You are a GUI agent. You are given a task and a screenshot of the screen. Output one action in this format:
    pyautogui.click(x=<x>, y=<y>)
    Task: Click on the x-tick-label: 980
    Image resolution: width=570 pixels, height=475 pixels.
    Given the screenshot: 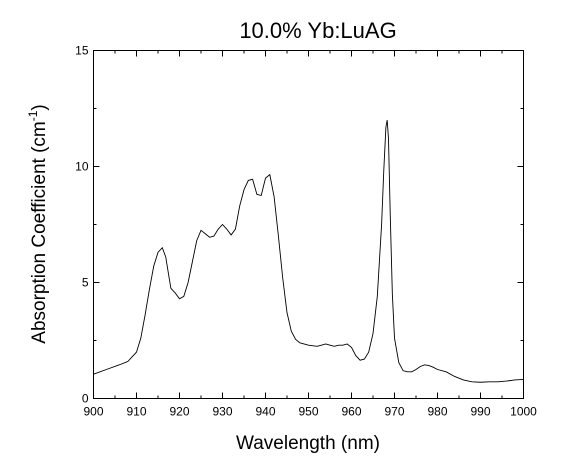 What is the action you would take?
    pyautogui.click(x=437, y=412)
    